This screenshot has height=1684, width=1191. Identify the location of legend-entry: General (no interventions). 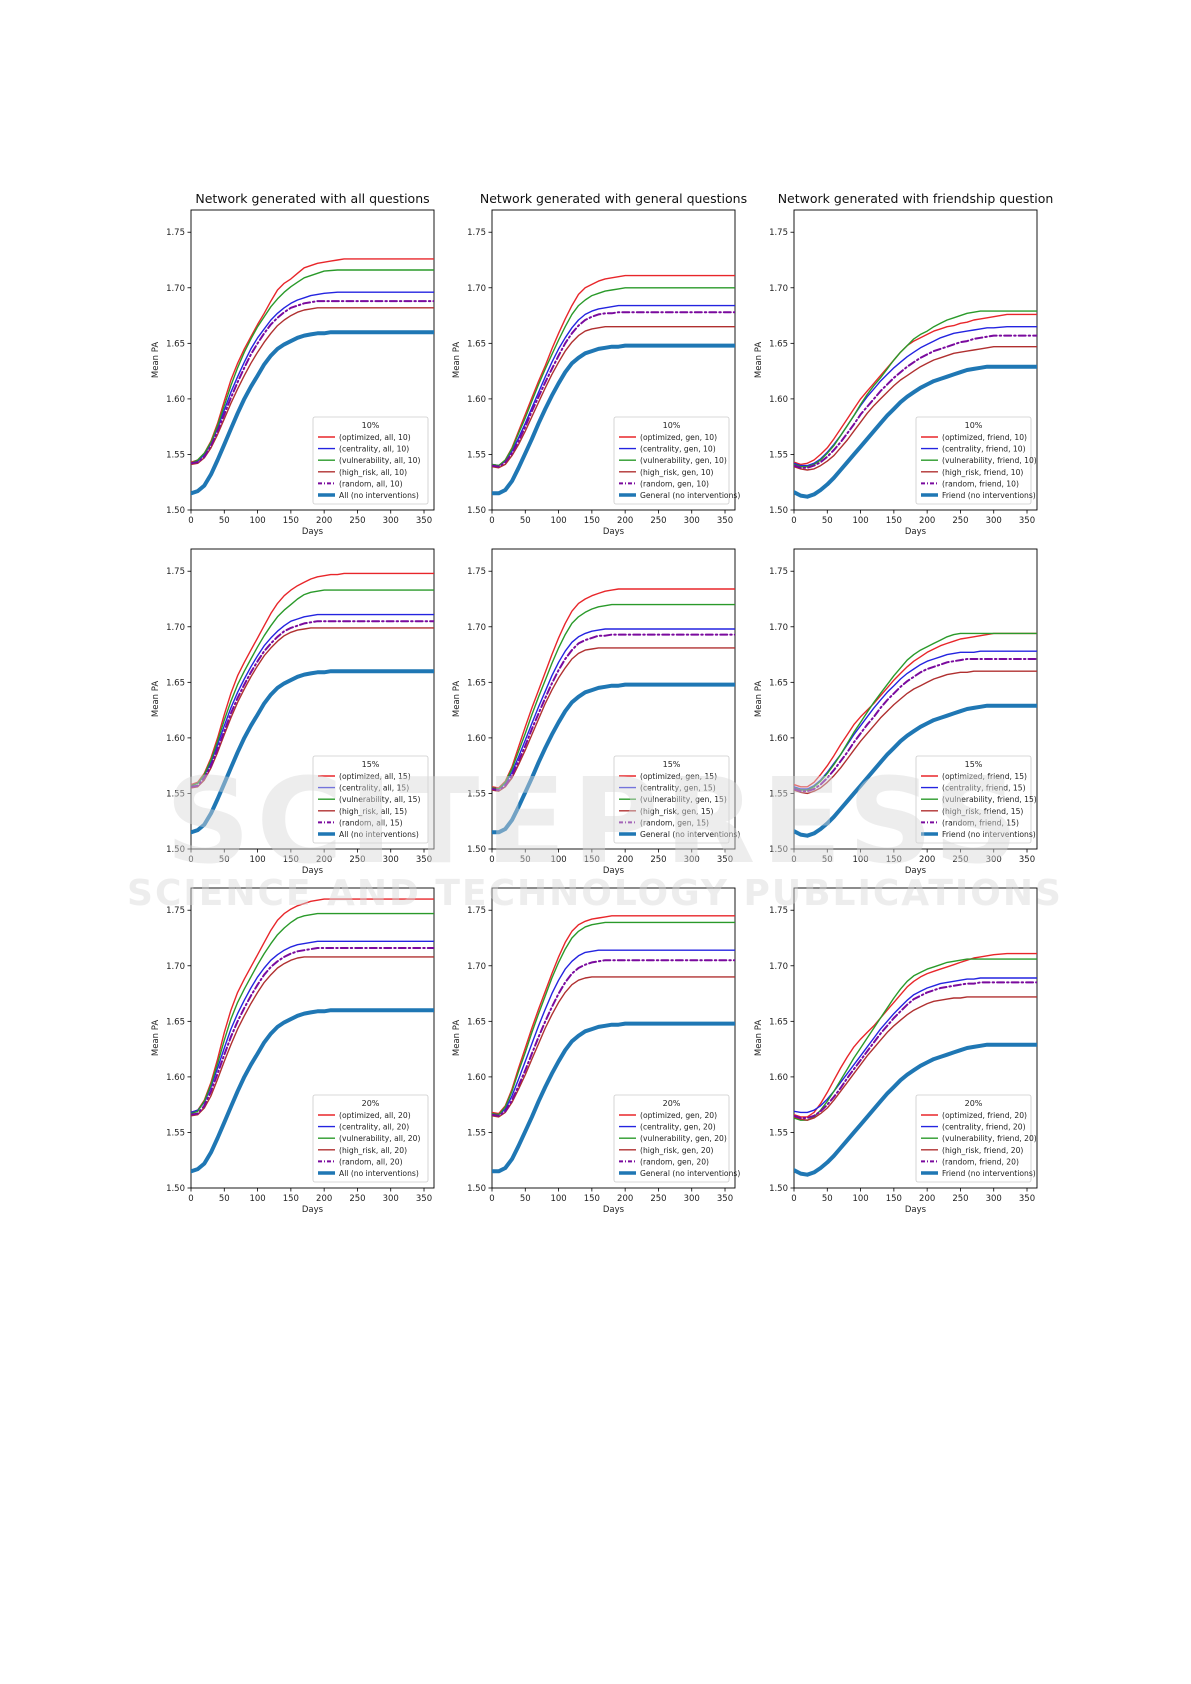
(690, 495).